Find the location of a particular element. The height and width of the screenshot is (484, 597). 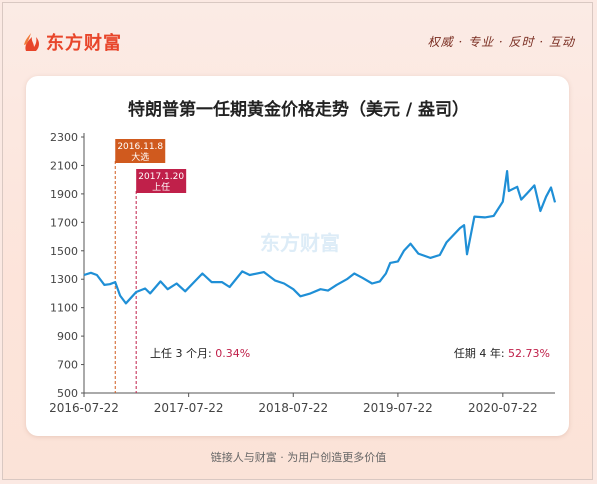

y-tick-label: 900 is located at coordinates (67, 336).